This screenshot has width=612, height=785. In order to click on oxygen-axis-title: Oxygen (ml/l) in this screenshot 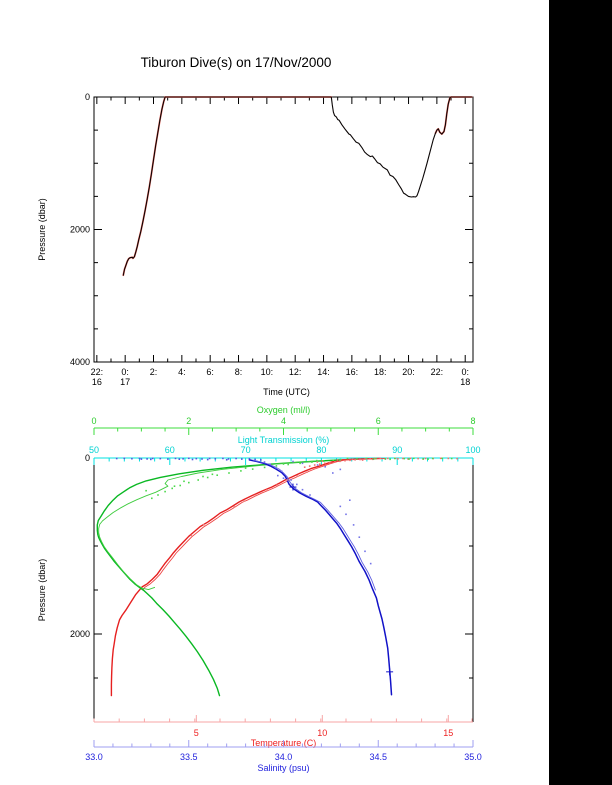, I will do `click(284, 410)`.